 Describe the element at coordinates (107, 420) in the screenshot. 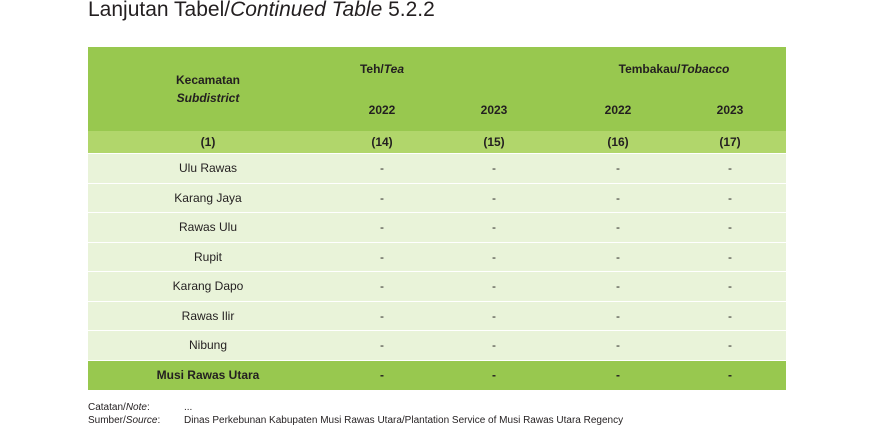

I see `source-label-id: Sumber/` at that location.